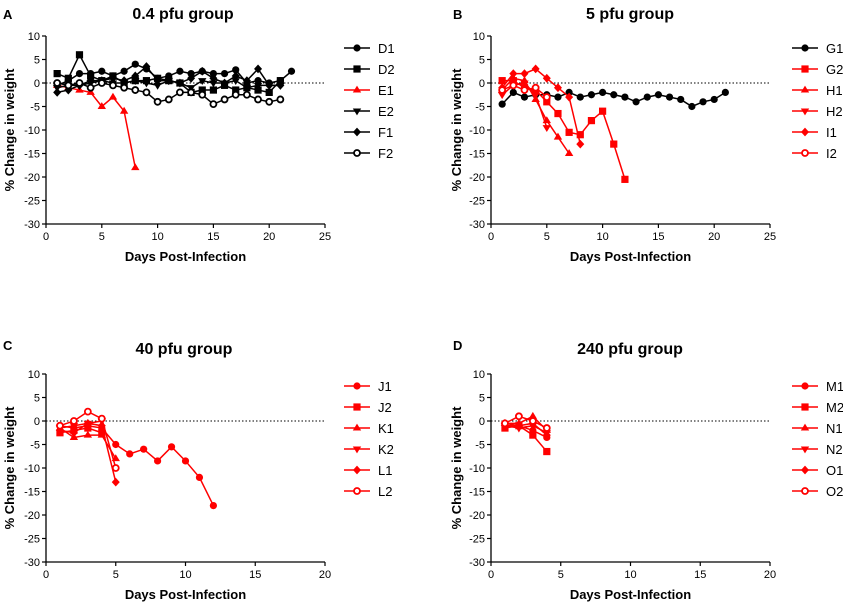  I want to click on legend-item-d1: D1, so click(369, 48).